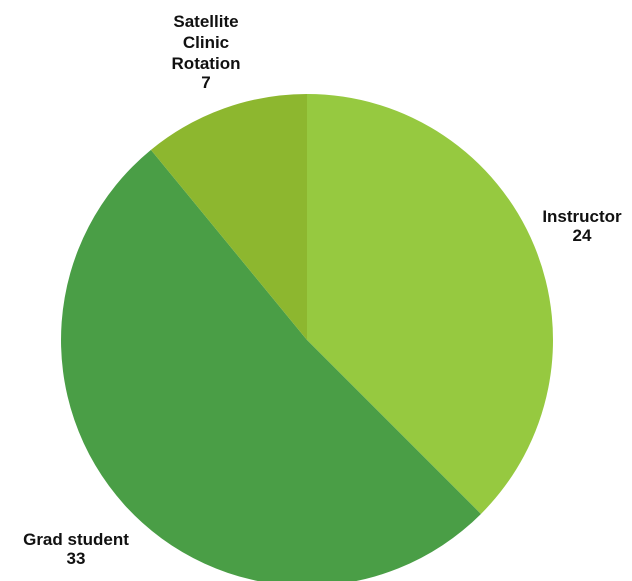 This screenshot has height=581, width=632. I want to click on slice-label: Satellite Clinic Rotation, so click(206, 42).